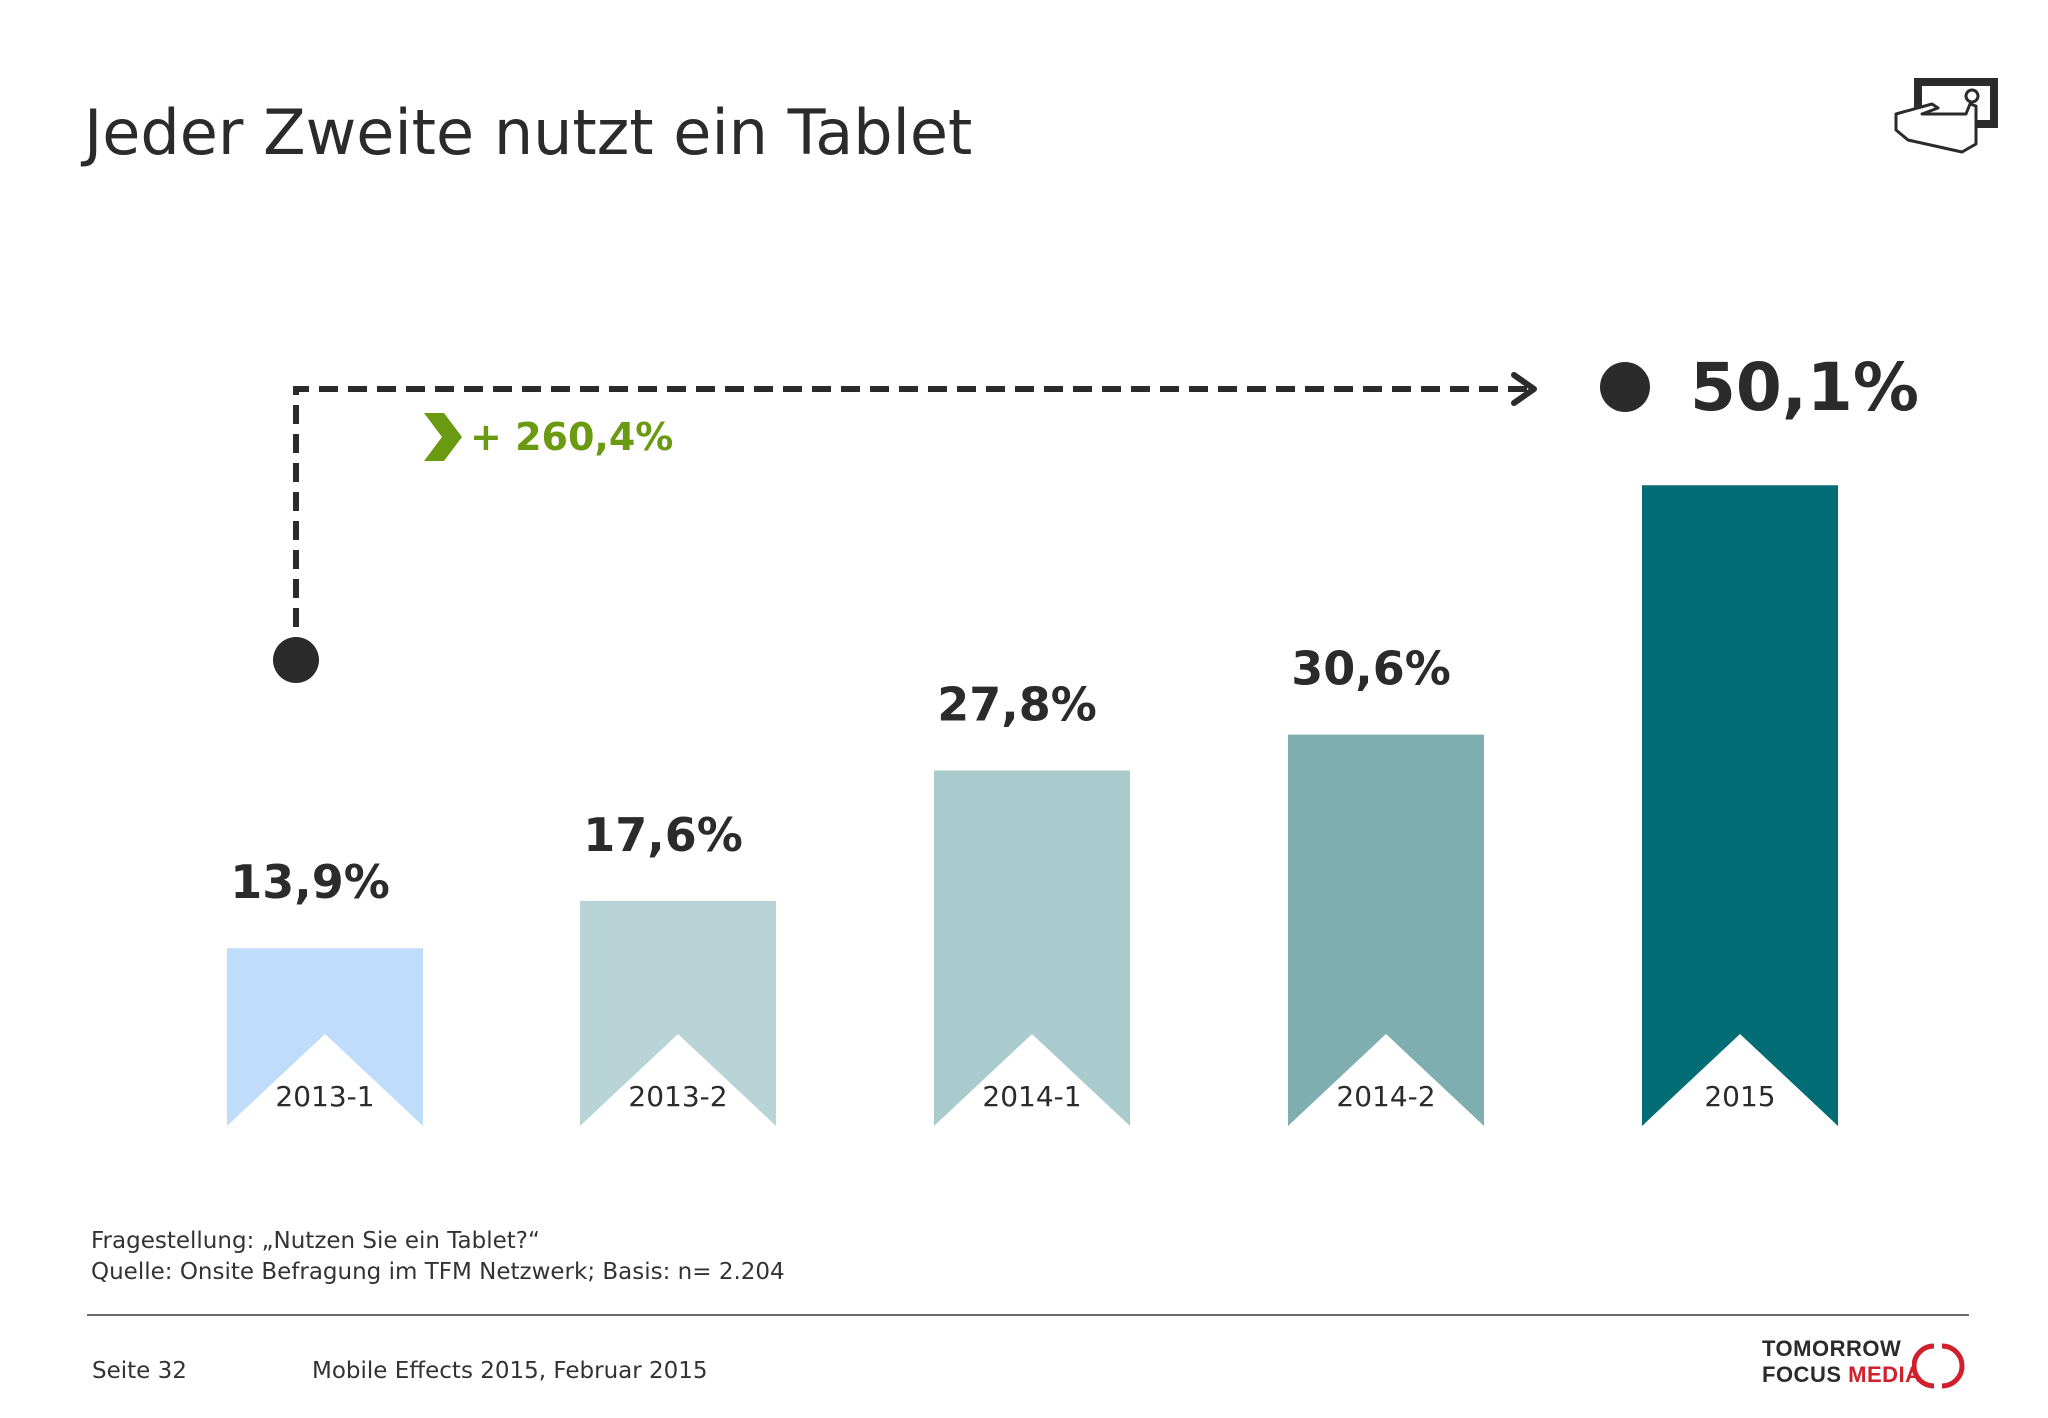 The height and width of the screenshot is (1418, 2048). Describe the element at coordinates (1017, 704) in the screenshot. I see `value-label: 27,8%` at that location.